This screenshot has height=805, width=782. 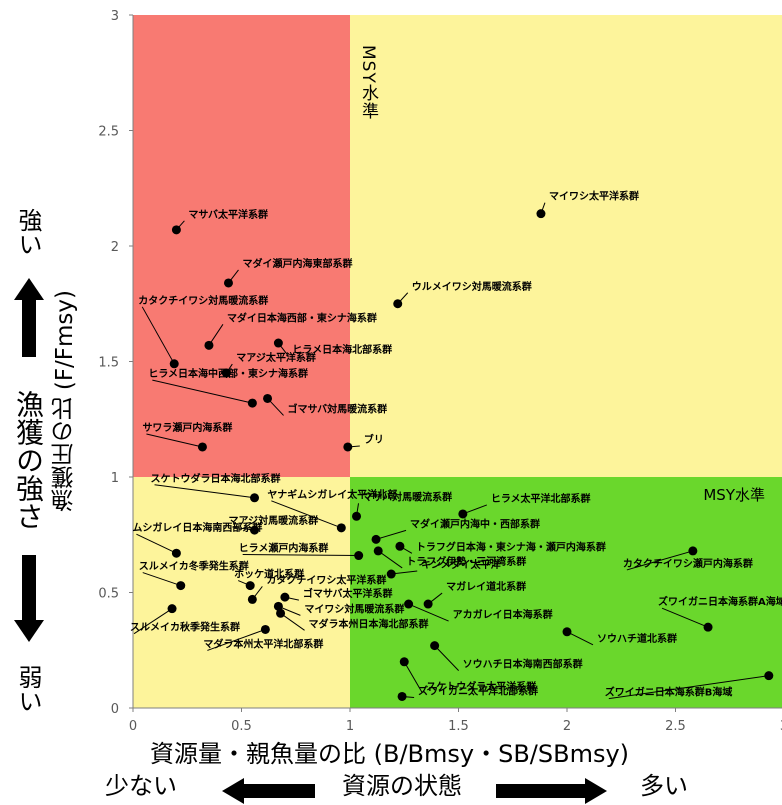 I want to click on point-label: ズワイガニ太平洋北部系群, so click(x=478, y=690).